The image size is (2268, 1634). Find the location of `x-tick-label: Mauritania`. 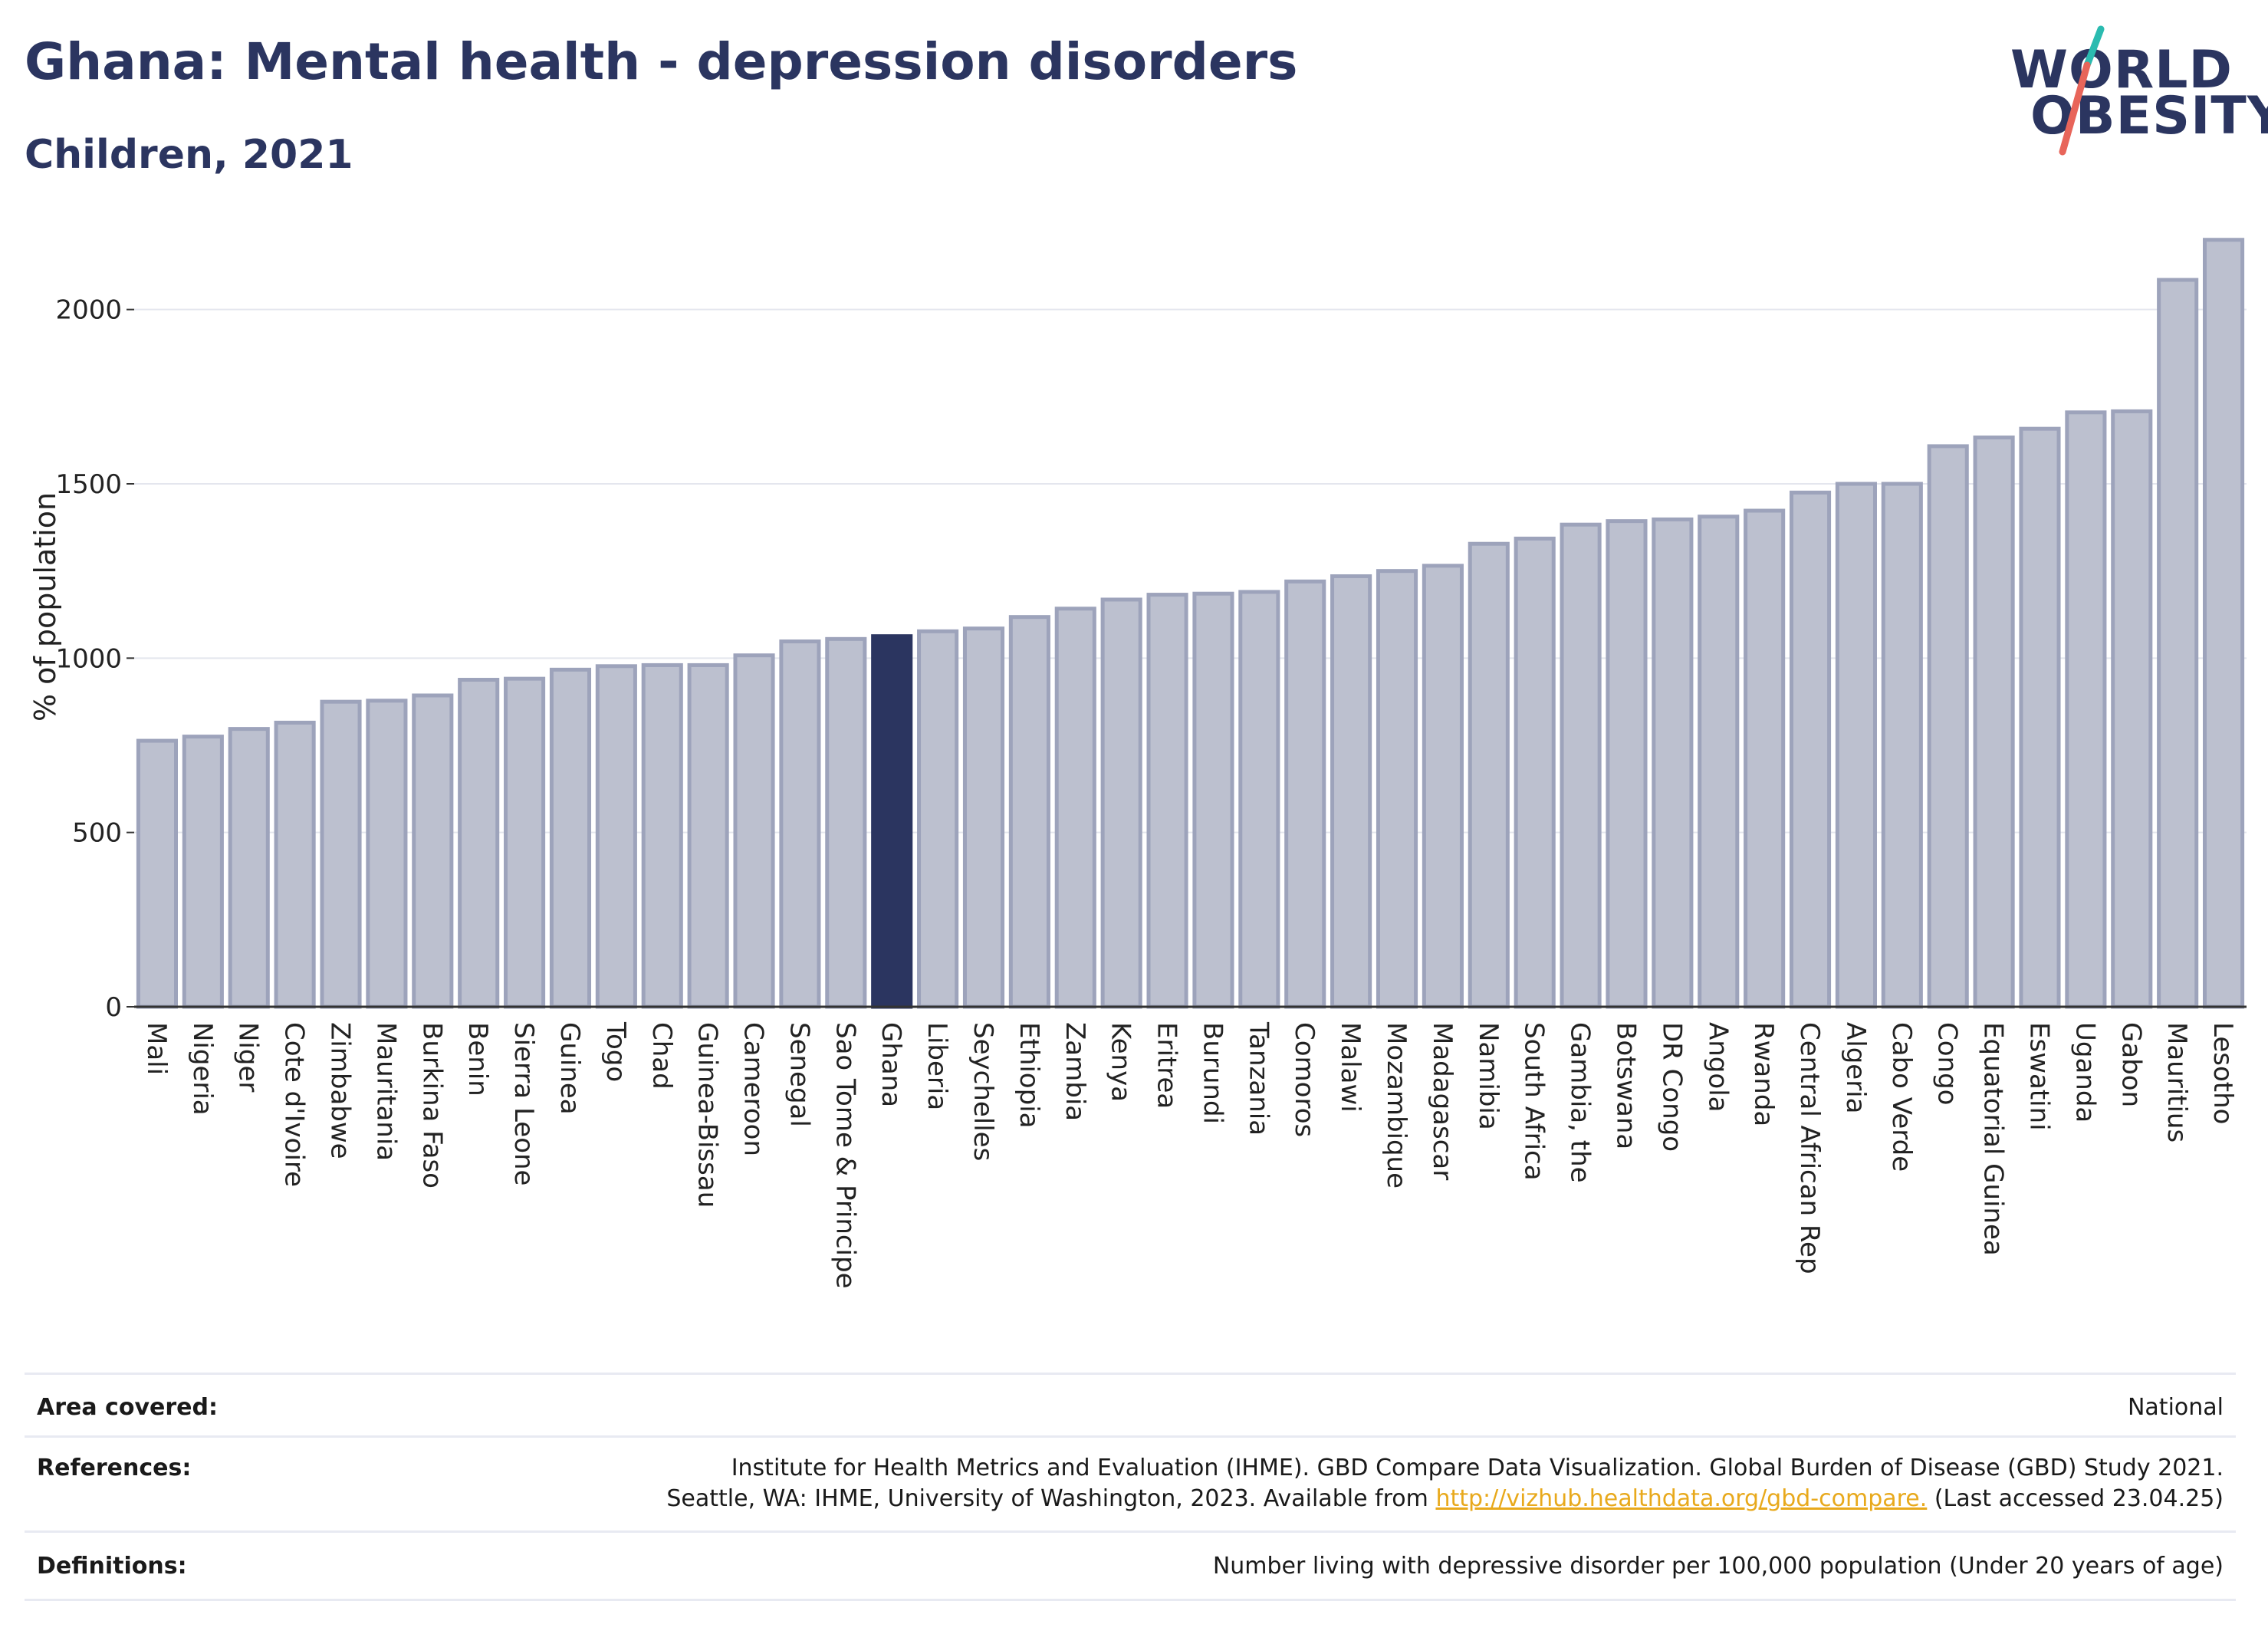

x-tick-label: Mauritania is located at coordinates (385, 1092).